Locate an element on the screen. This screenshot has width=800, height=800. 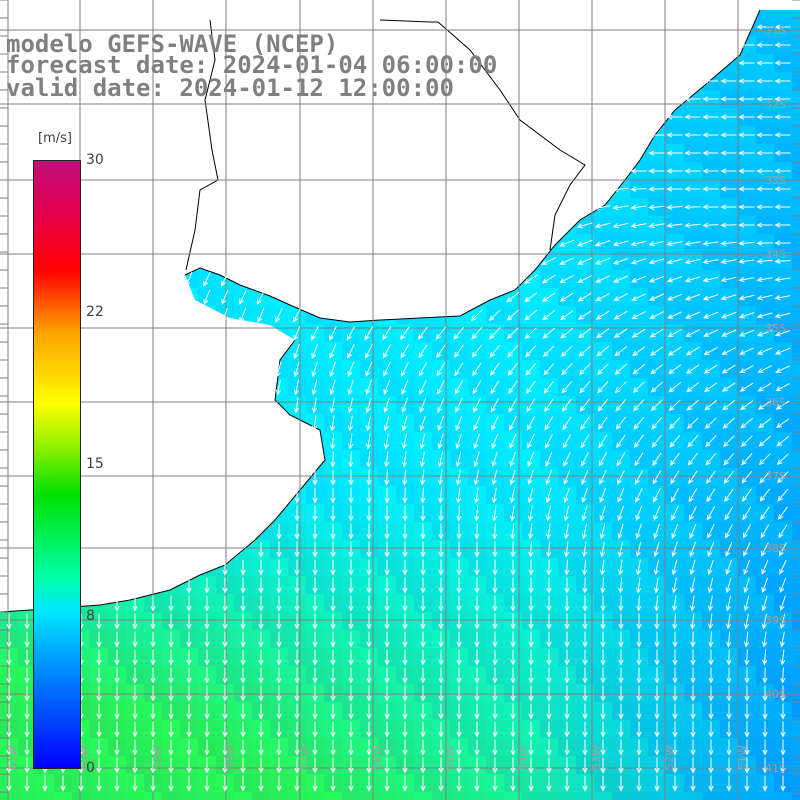
colorbar-tick: 22 is located at coordinates (95, 312).